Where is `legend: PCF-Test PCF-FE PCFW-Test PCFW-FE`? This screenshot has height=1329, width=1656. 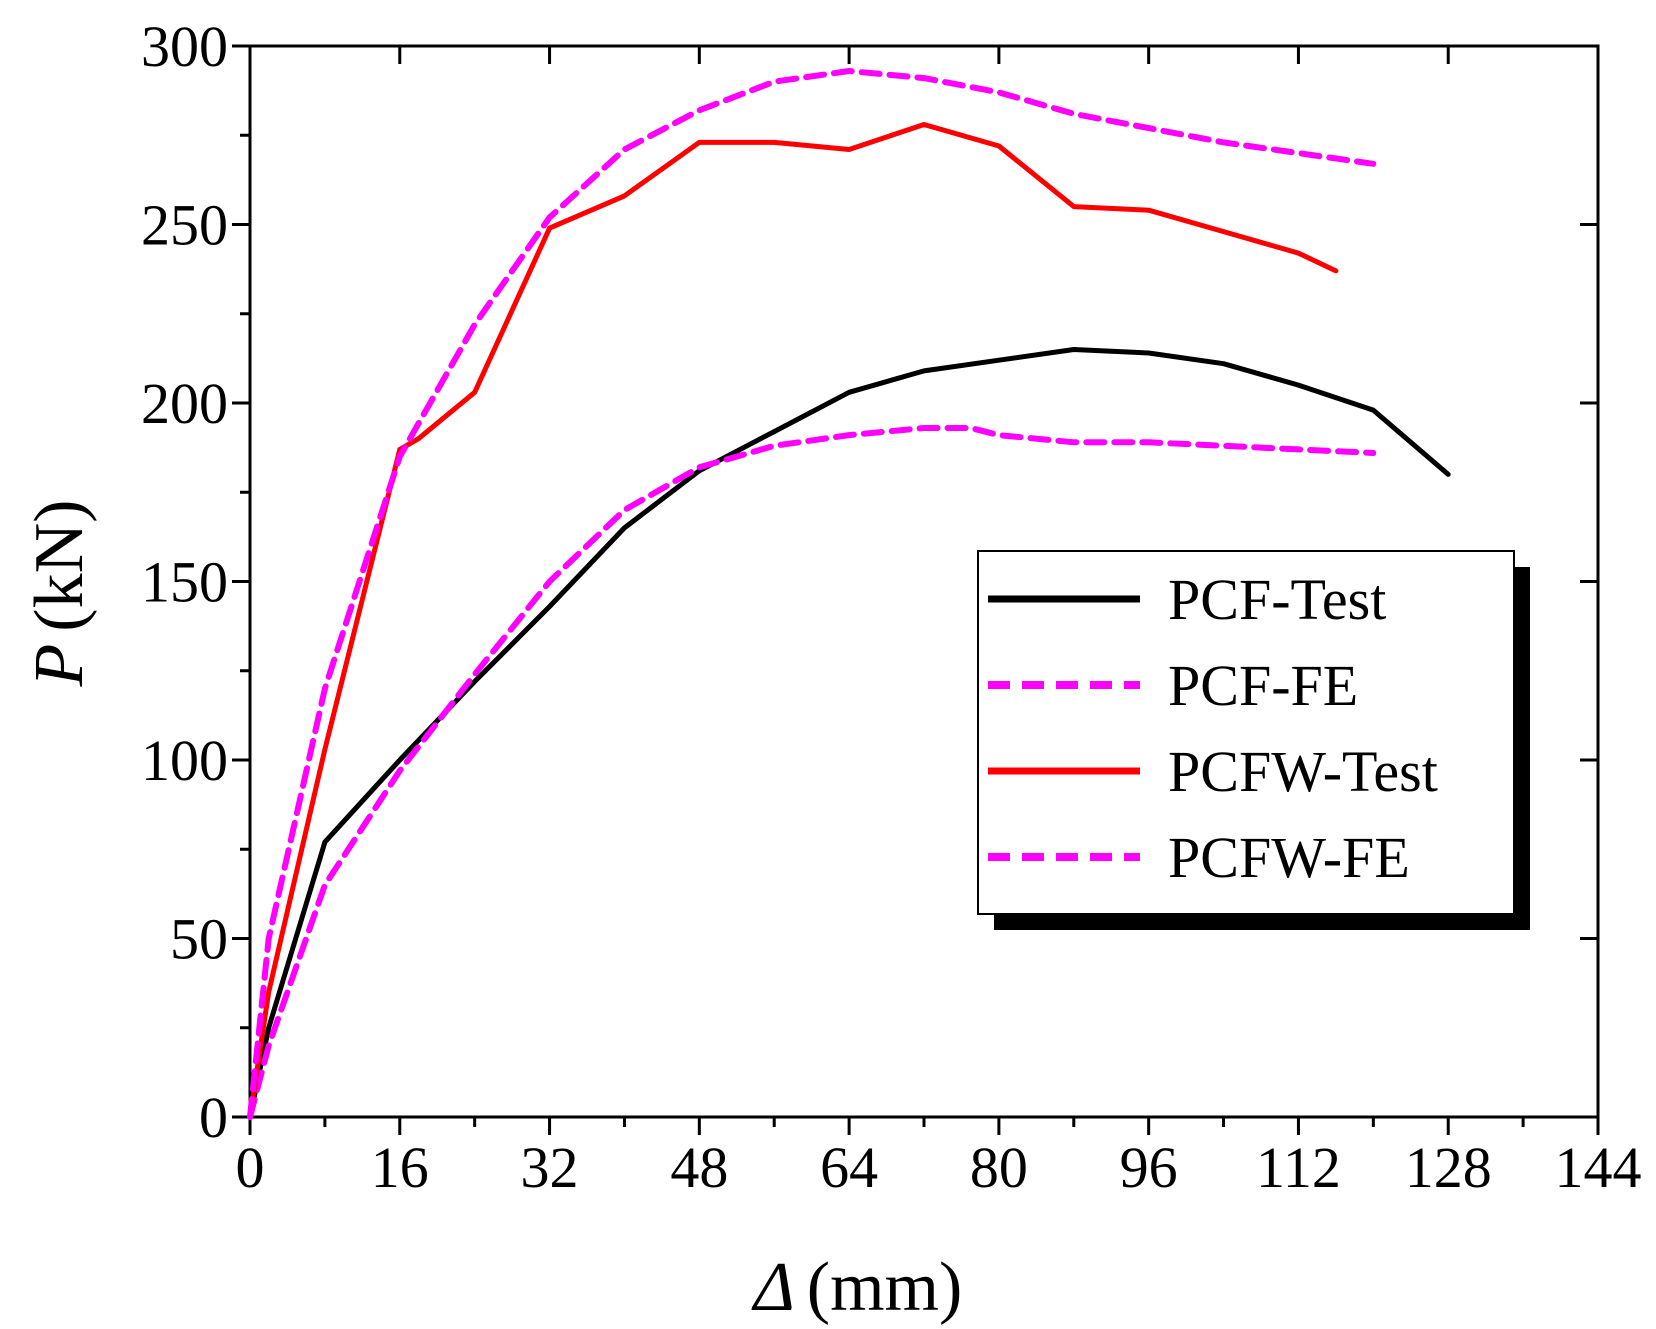 legend: PCF-Test PCF-FE PCFW-Test PCFW-FE is located at coordinates (1253, 740).